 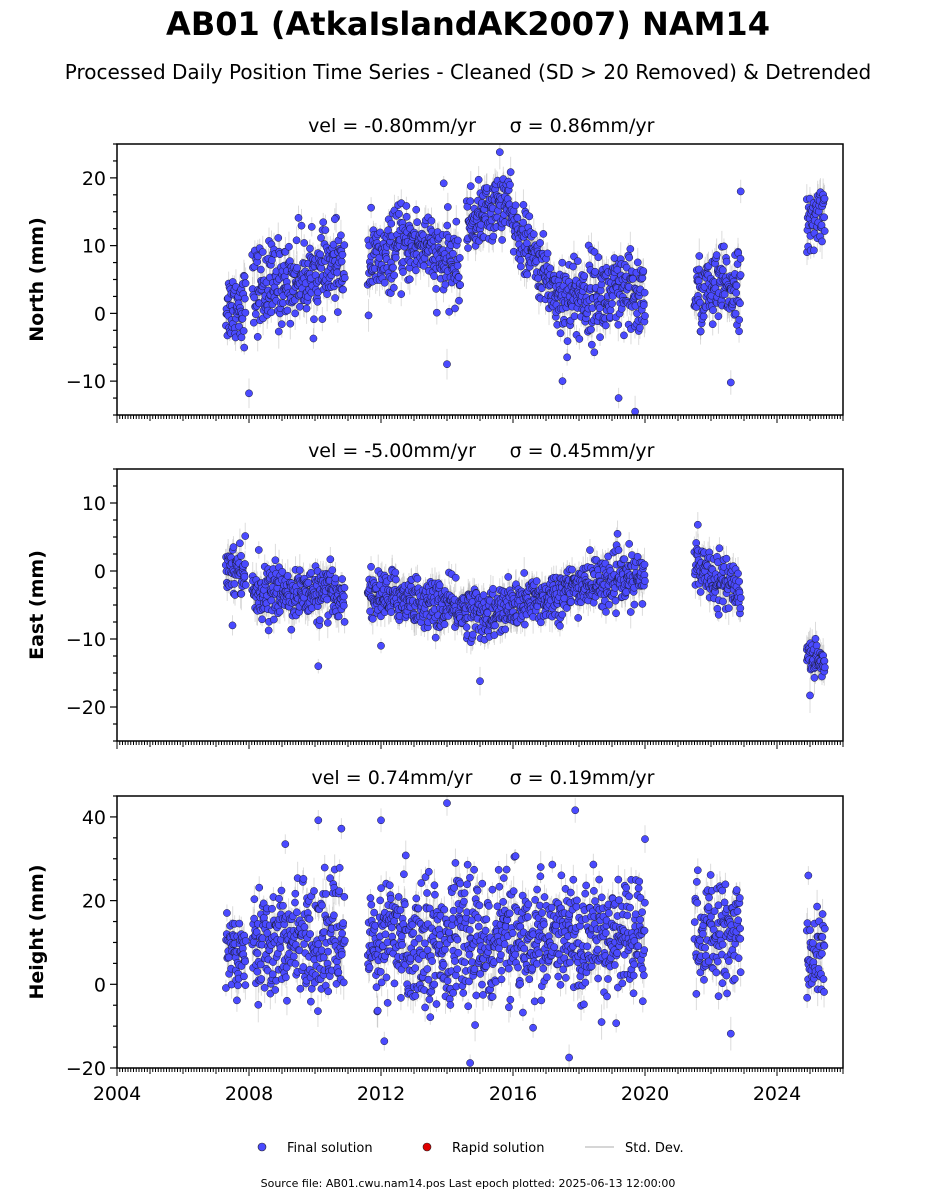 What do you see at coordinates (392, 126) in the screenshot?
I see `panel-title-vel: vel = -0.80mm/yr` at bounding box center [392, 126].